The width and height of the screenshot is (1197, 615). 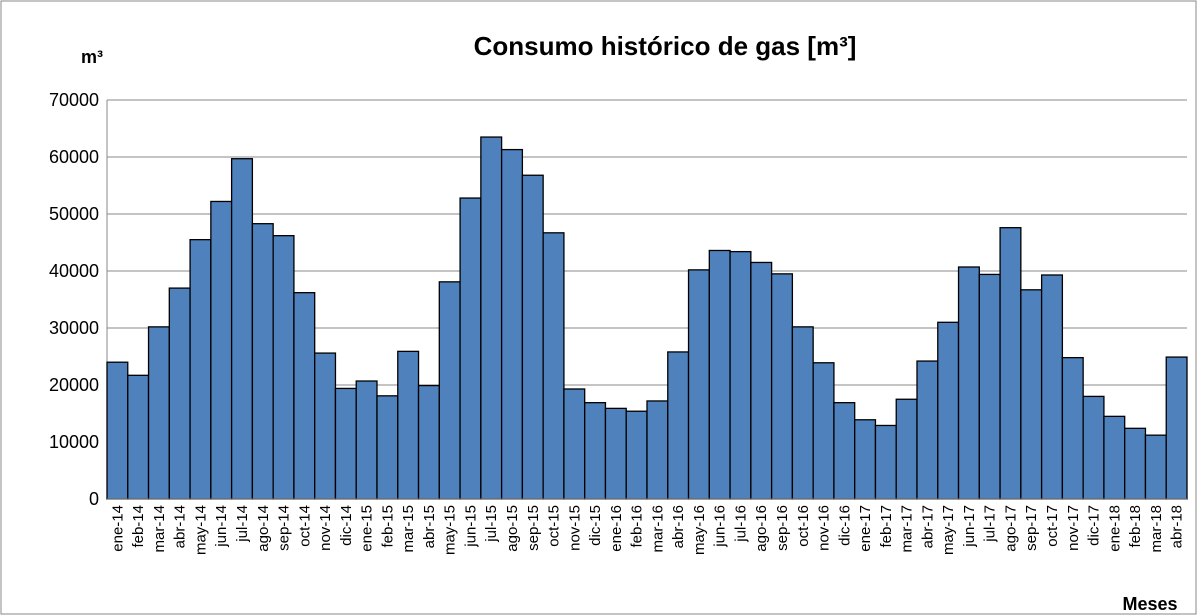 What do you see at coordinates (948, 530) in the screenshot?
I see `x-tick-label: may-17` at bounding box center [948, 530].